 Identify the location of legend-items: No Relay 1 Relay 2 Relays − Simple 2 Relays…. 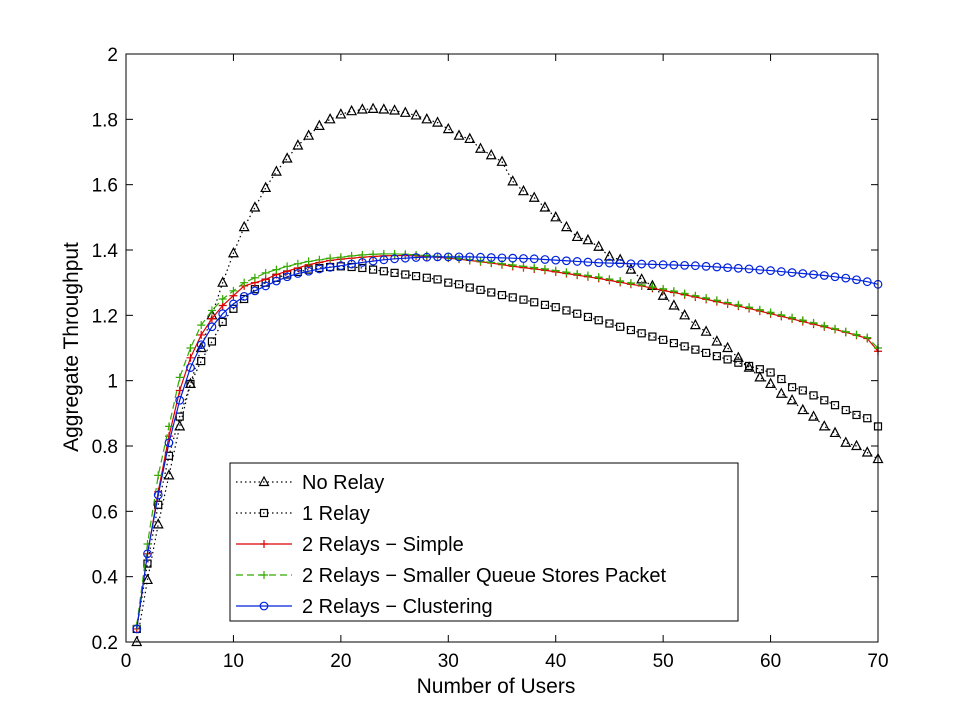
(451, 545).